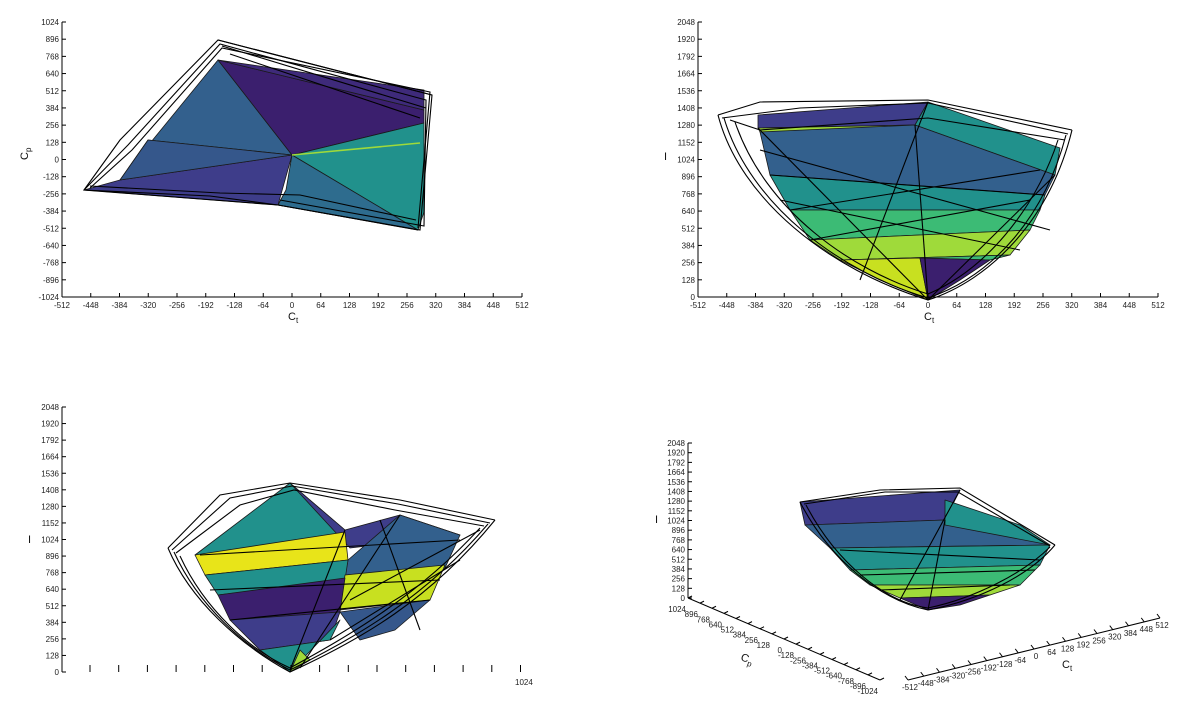  Describe the element at coordinates (677, 609) in the screenshot. I see `cp-tick-label: 1024` at that location.